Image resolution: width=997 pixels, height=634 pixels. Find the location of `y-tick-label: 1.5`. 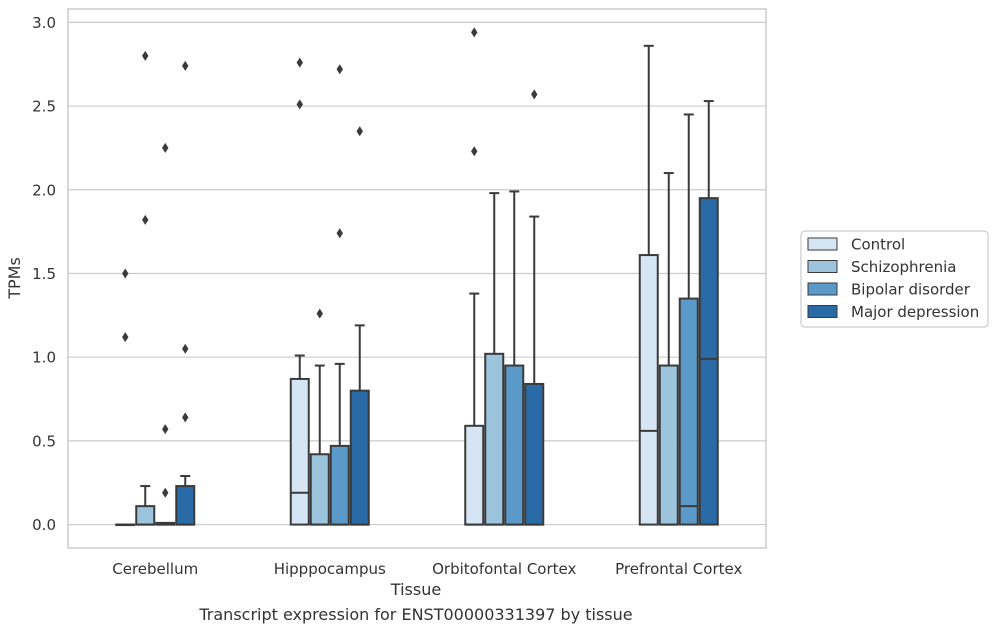

y-tick-label: 1.5 is located at coordinates (44, 274).